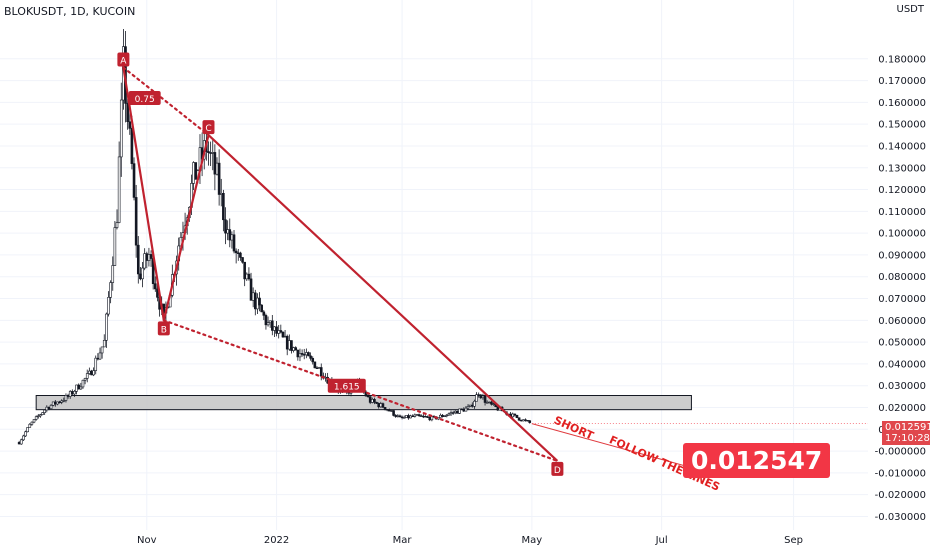 The height and width of the screenshot is (550, 932). What do you see at coordinates (900, 495) in the screenshot?
I see `y-tick-label: -0.020000` at bounding box center [900, 495].